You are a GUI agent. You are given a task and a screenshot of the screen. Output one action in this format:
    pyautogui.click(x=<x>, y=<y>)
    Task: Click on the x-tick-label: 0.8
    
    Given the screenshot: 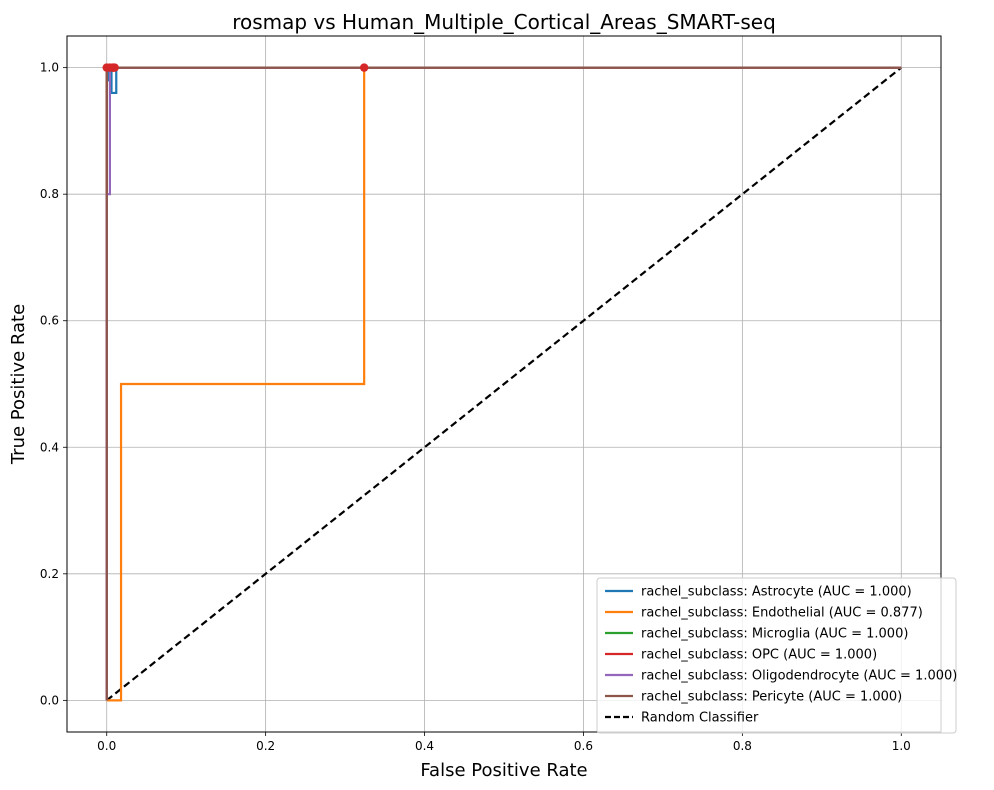 What is the action you would take?
    pyautogui.click(x=742, y=746)
    